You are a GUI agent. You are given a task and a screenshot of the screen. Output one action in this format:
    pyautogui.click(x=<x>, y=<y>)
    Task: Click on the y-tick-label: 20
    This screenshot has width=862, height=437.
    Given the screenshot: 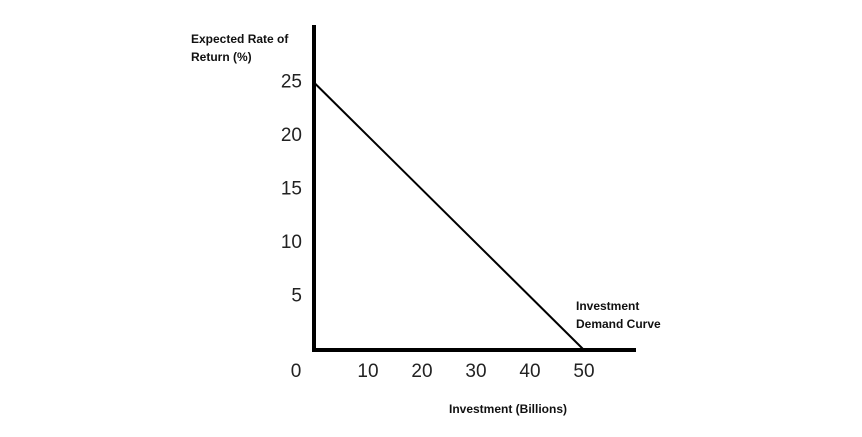 What is the action you would take?
    pyautogui.click(x=291, y=135)
    